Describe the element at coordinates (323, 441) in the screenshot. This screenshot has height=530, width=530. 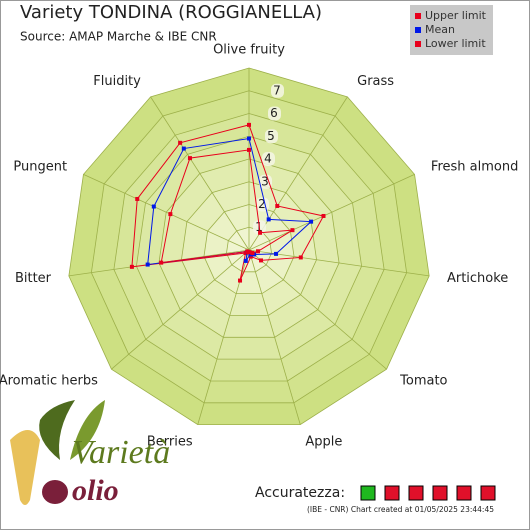
I see `axis-label: Apple` at that location.